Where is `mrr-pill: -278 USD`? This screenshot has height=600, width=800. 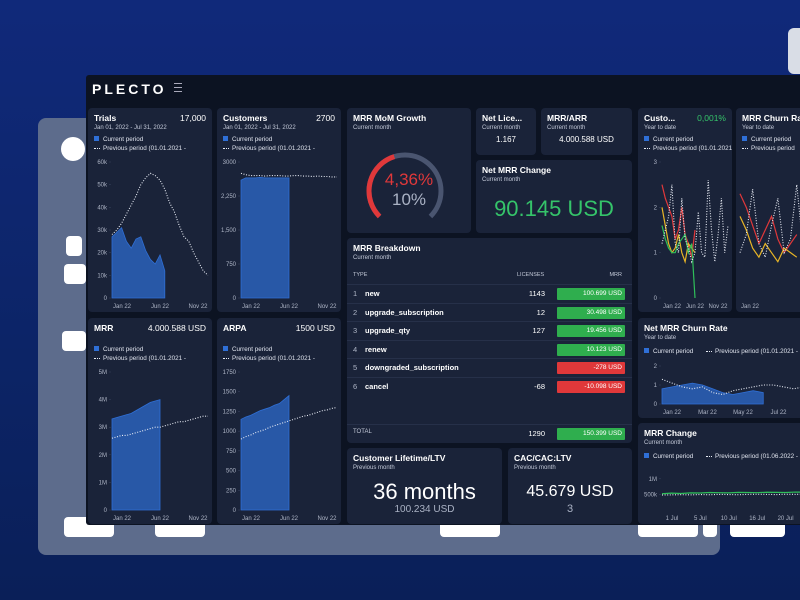 mrr-pill: -278 USD is located at coordinates (591, 368).